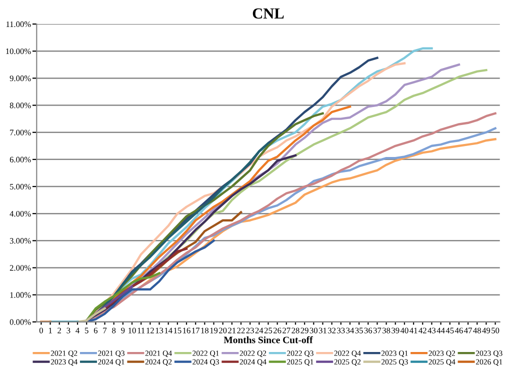  I want to click on chart-title: CNL, so click(268, 13).